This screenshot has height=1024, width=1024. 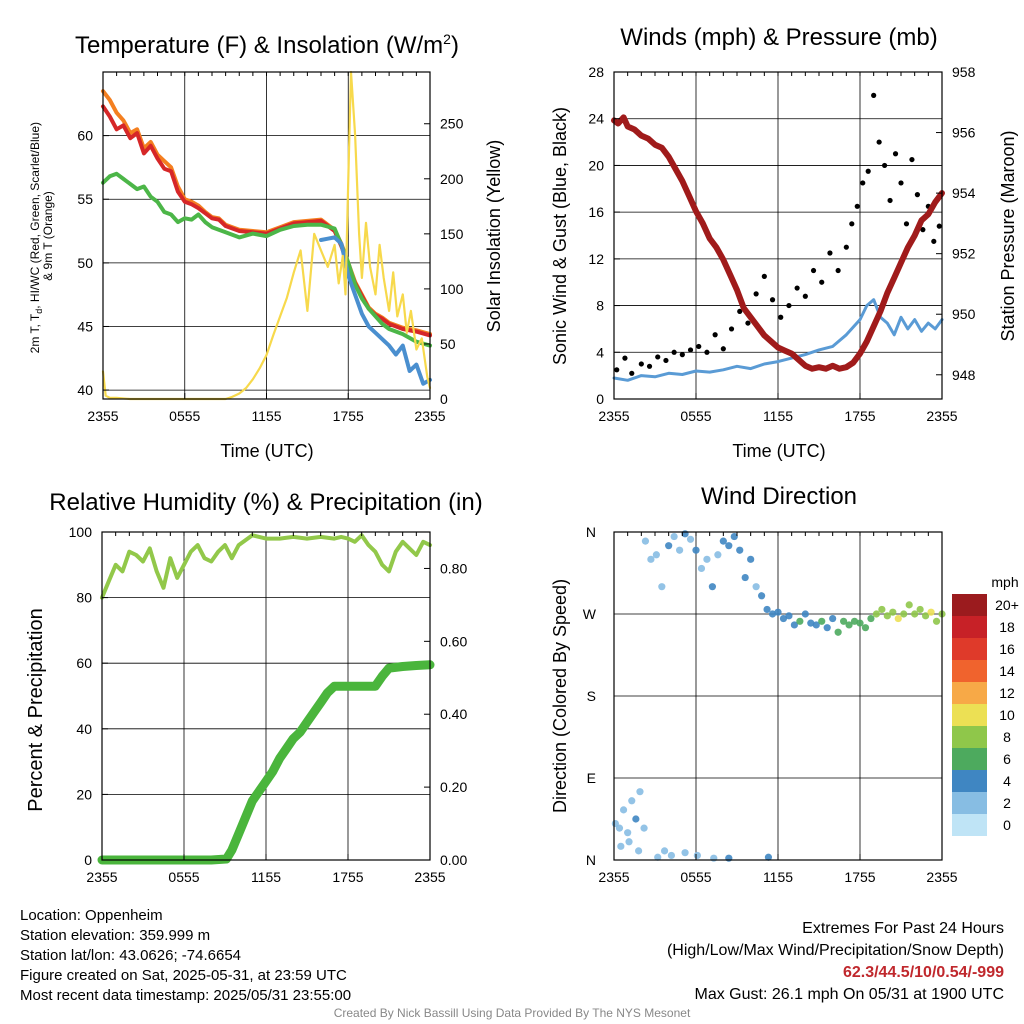 I want to click on y-tick-label: 60, so click(x=84, y=663).